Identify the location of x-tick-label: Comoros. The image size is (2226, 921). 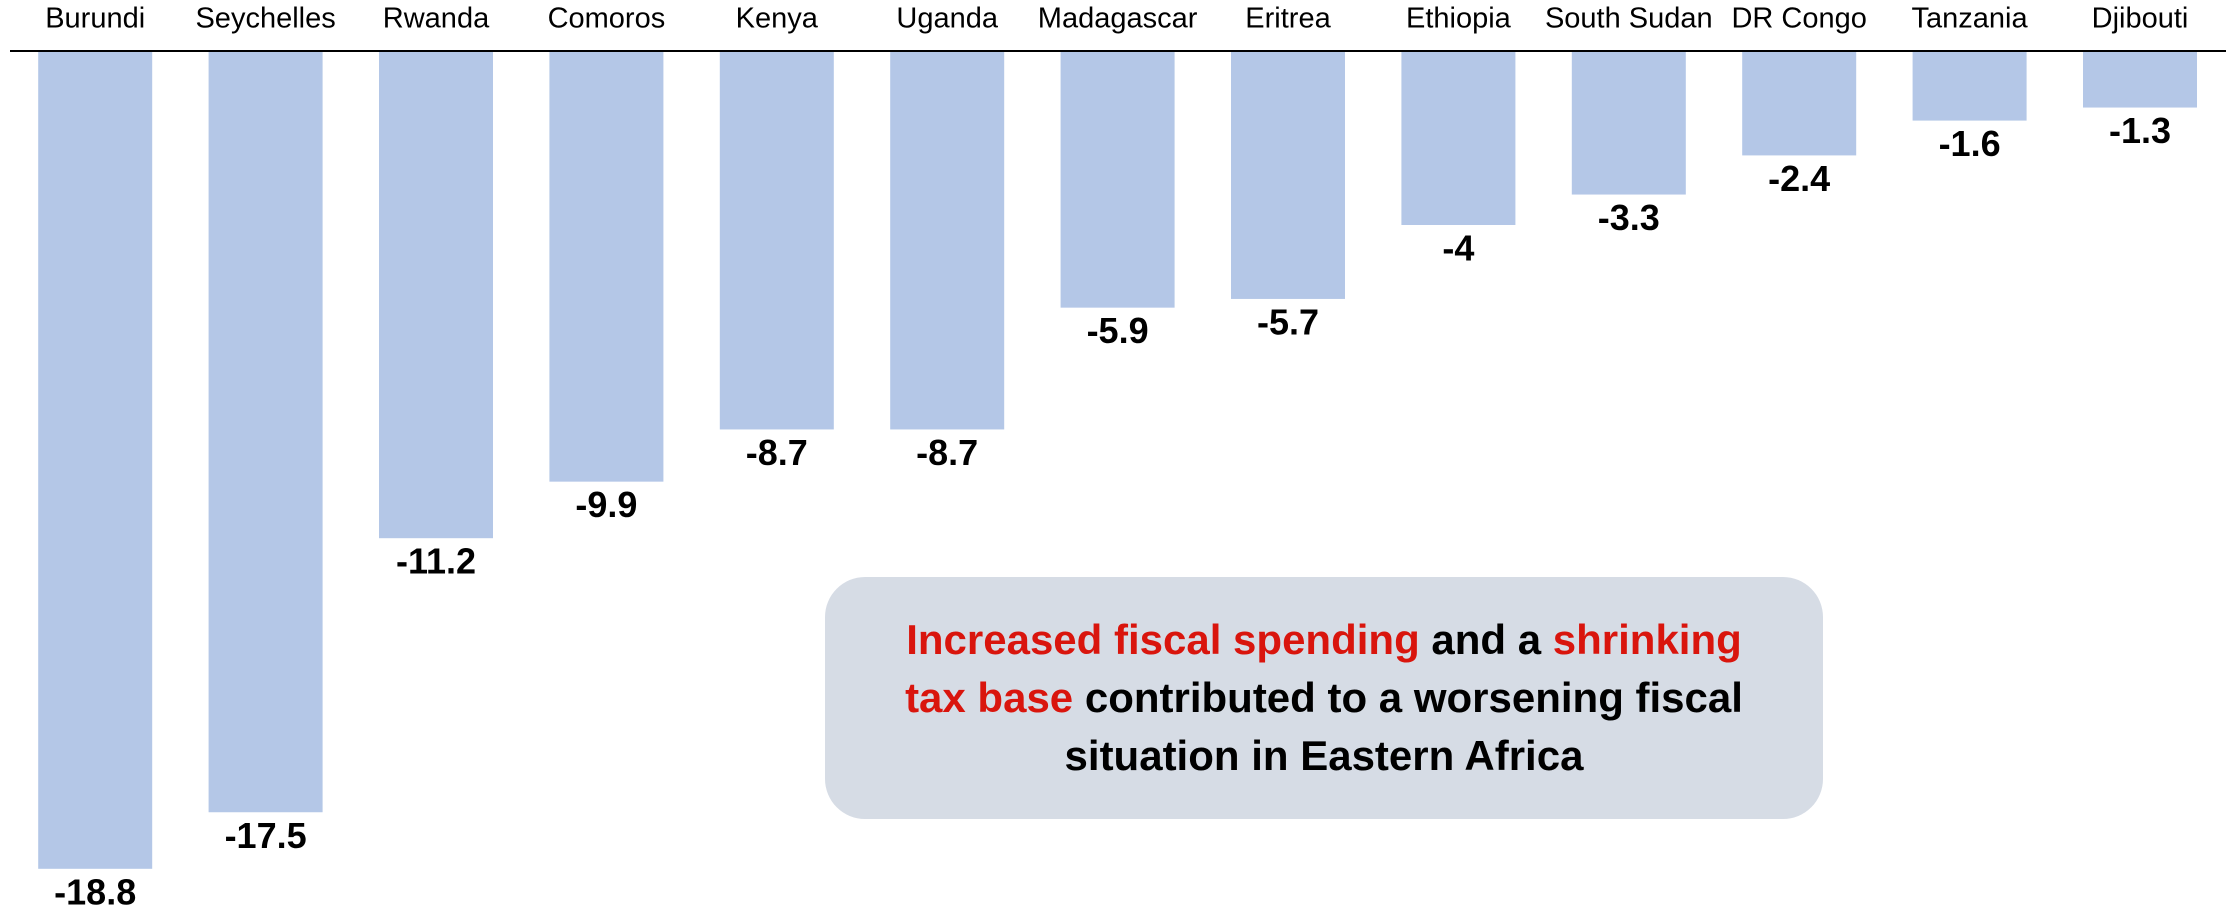
(607, 19).